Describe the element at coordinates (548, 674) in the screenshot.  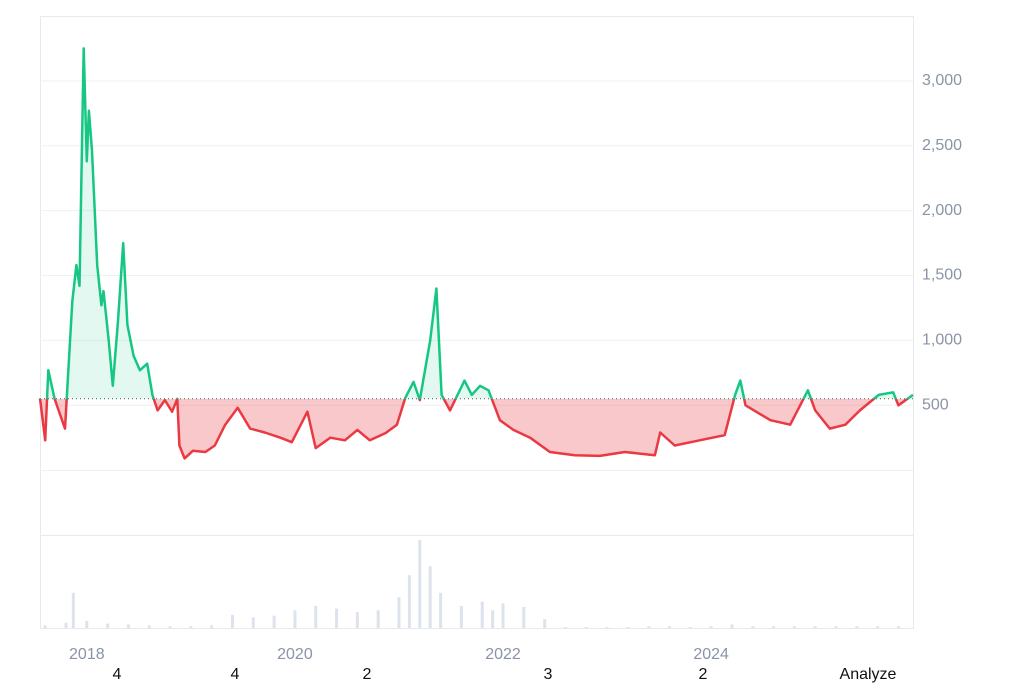
I see `bottom-label: 3` at that location.